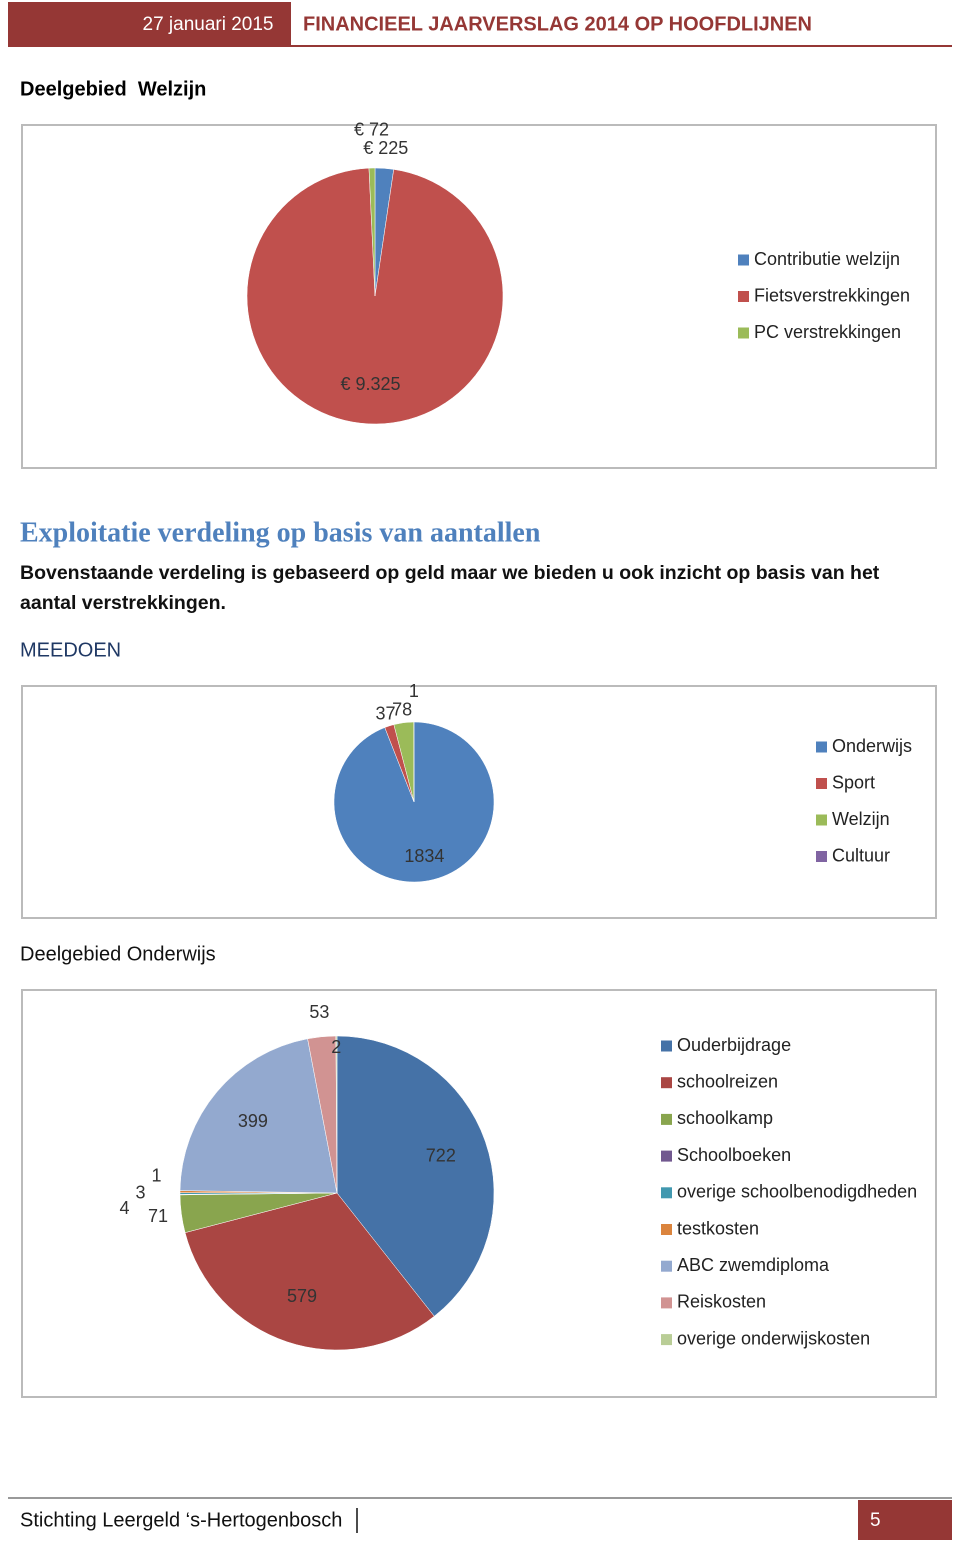 This screenshot has width=960, height=1545. I want to click on legend-label: overige onderwijskosten, so click(773, 1338).